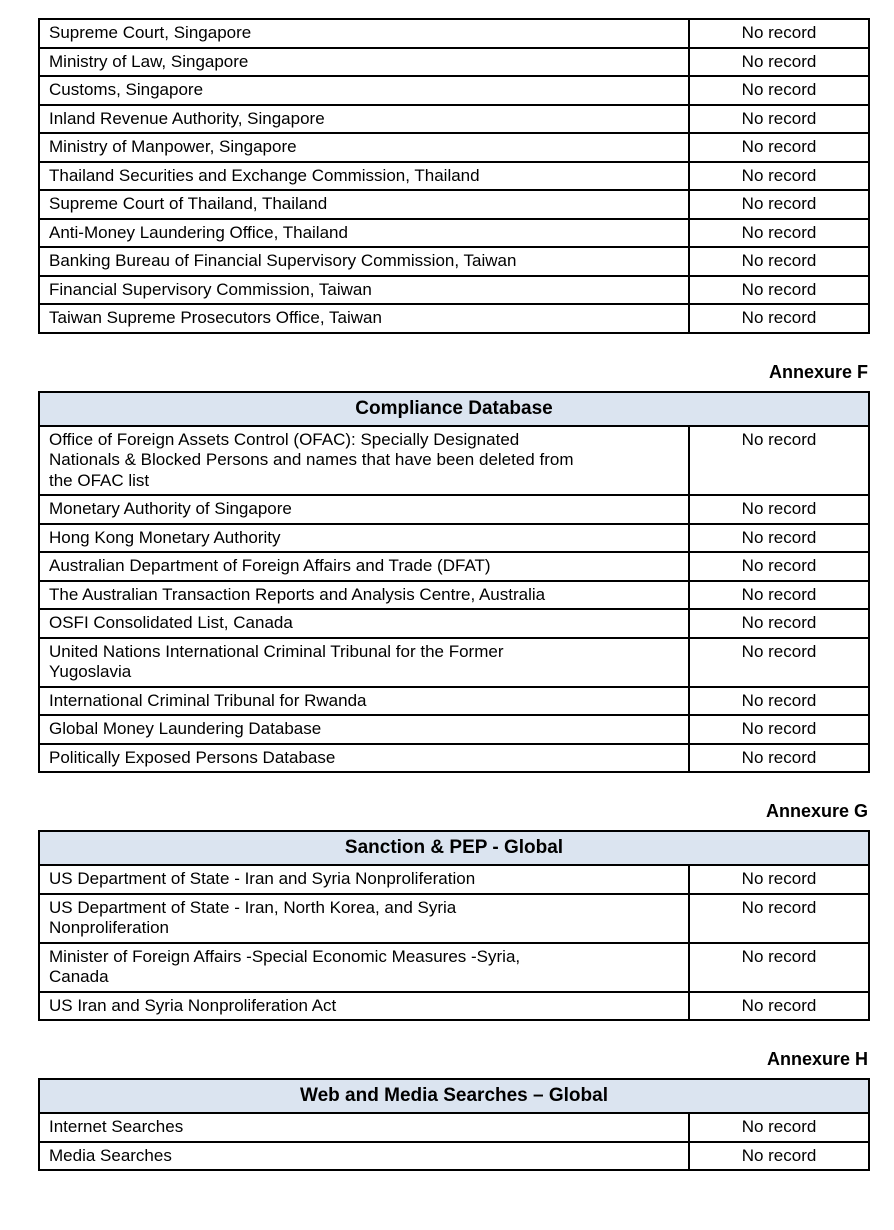 Image resolution: width=894 pixels, height=1230 pixels. Describe the element at coordinates (364, 232) in the screenshot. I see `source-cell: Anti-Money Laundering Office, Thailand` at that location.